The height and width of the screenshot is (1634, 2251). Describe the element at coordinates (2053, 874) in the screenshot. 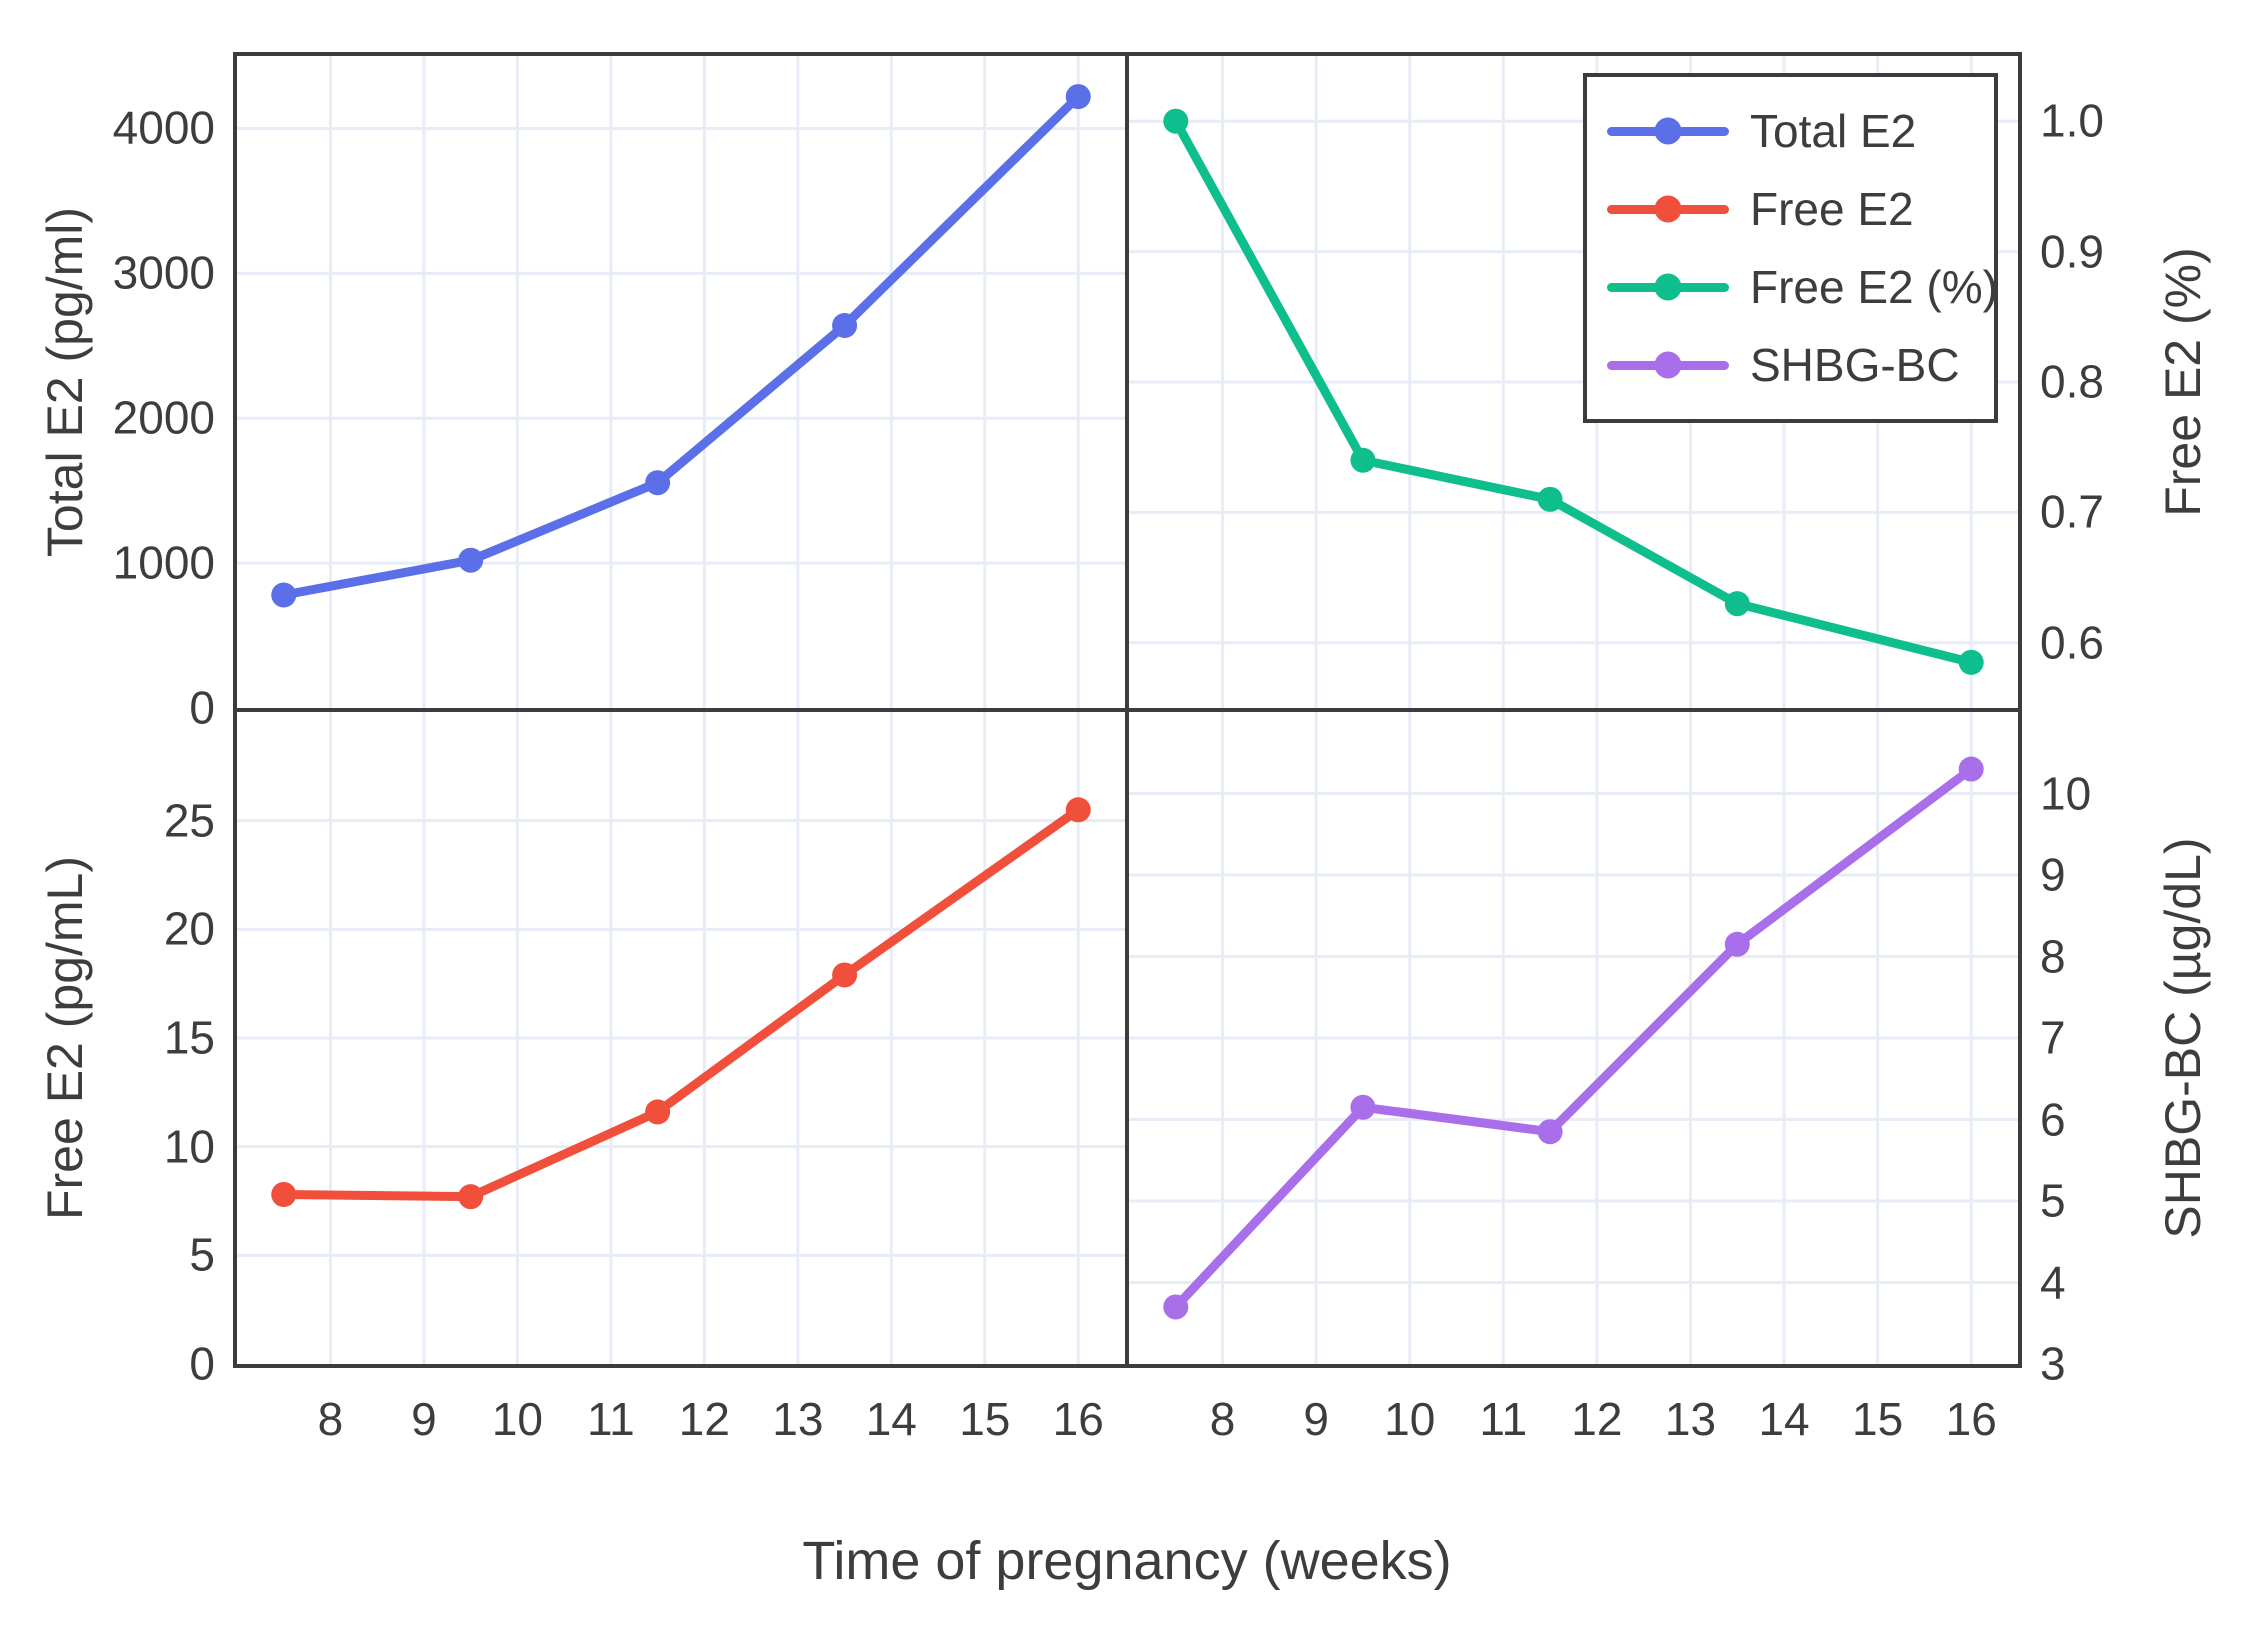

I see `y-tick-label: 9` at that location.